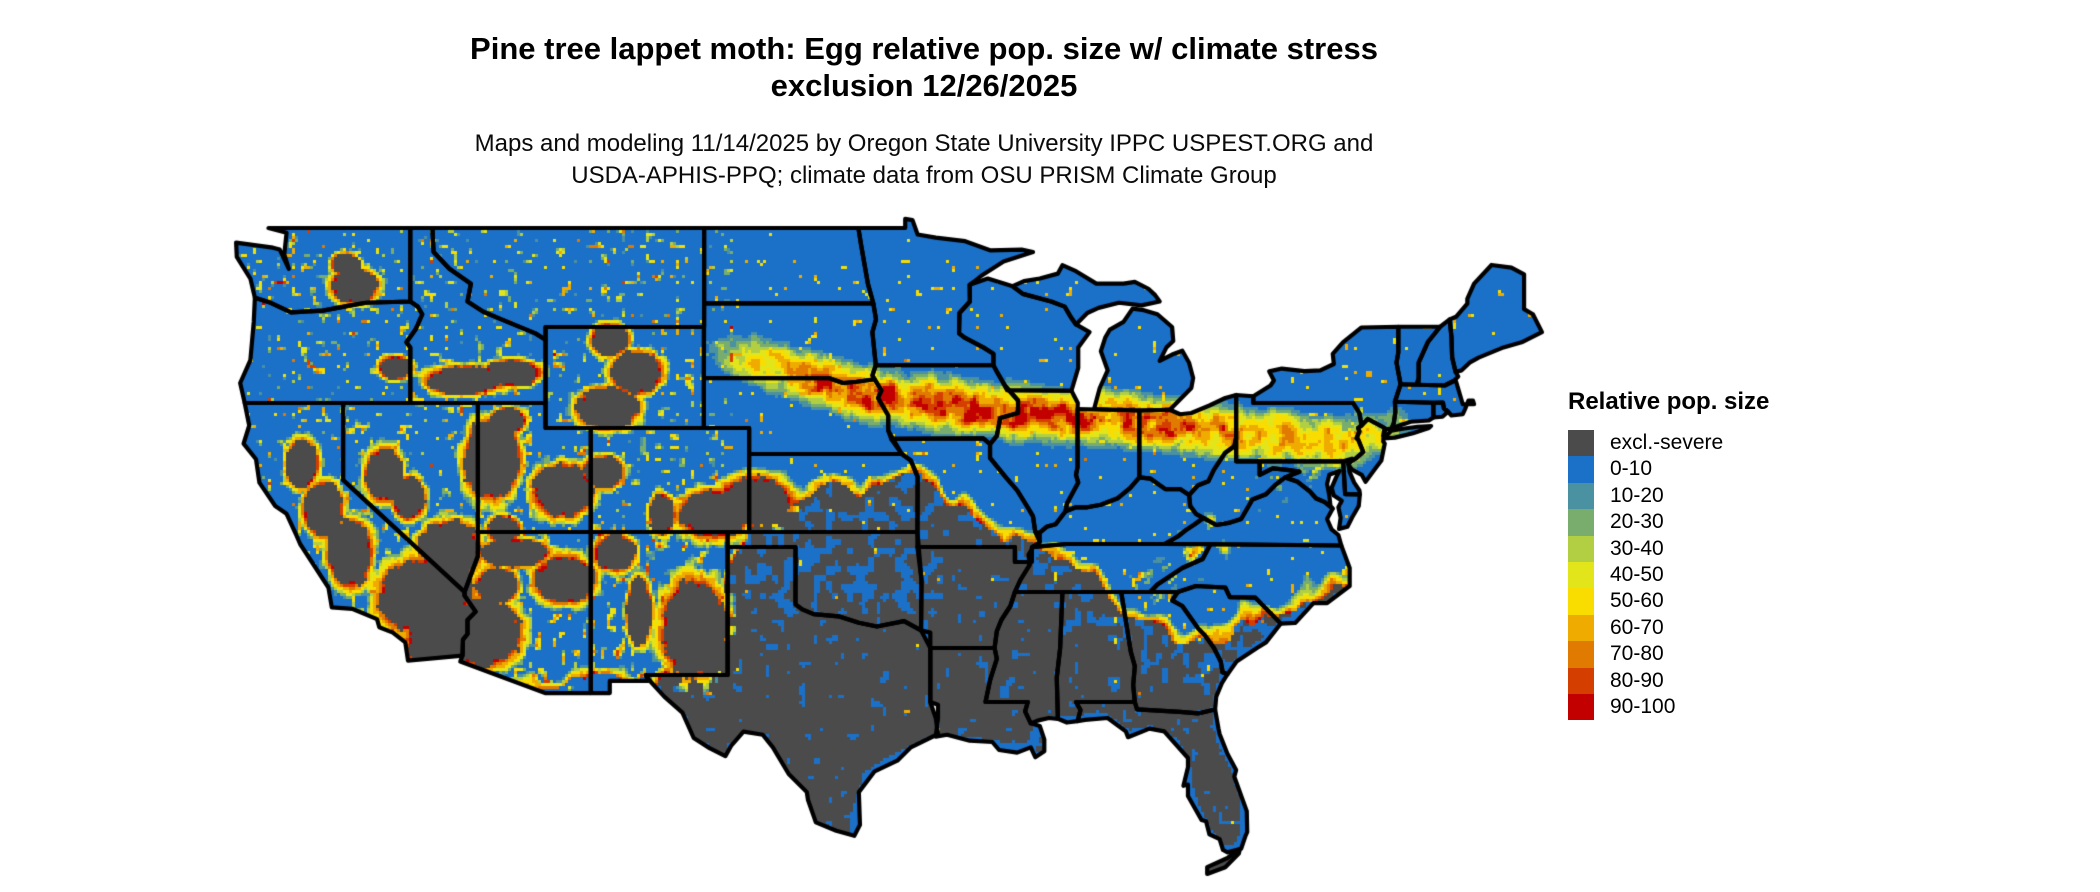 Image resolution: width=2100 pixels, height=892 pixels. What do you see at coordinates (1637, 522) in the screenshot?
I see `legend-label: 20-30` at bounding box center [1637, 522].